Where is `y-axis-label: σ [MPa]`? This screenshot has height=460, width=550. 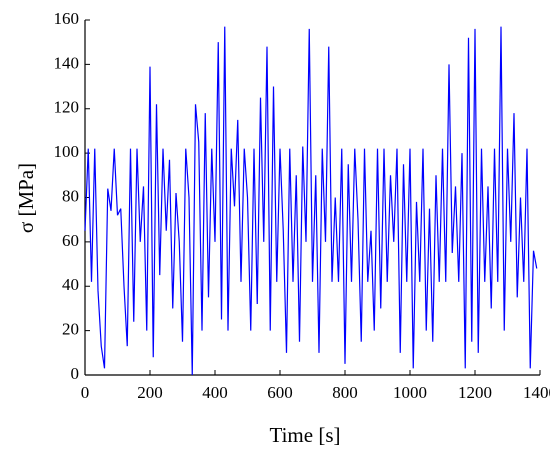 y-axis-label: σ [MPa] is located at coordinates (26, 198).